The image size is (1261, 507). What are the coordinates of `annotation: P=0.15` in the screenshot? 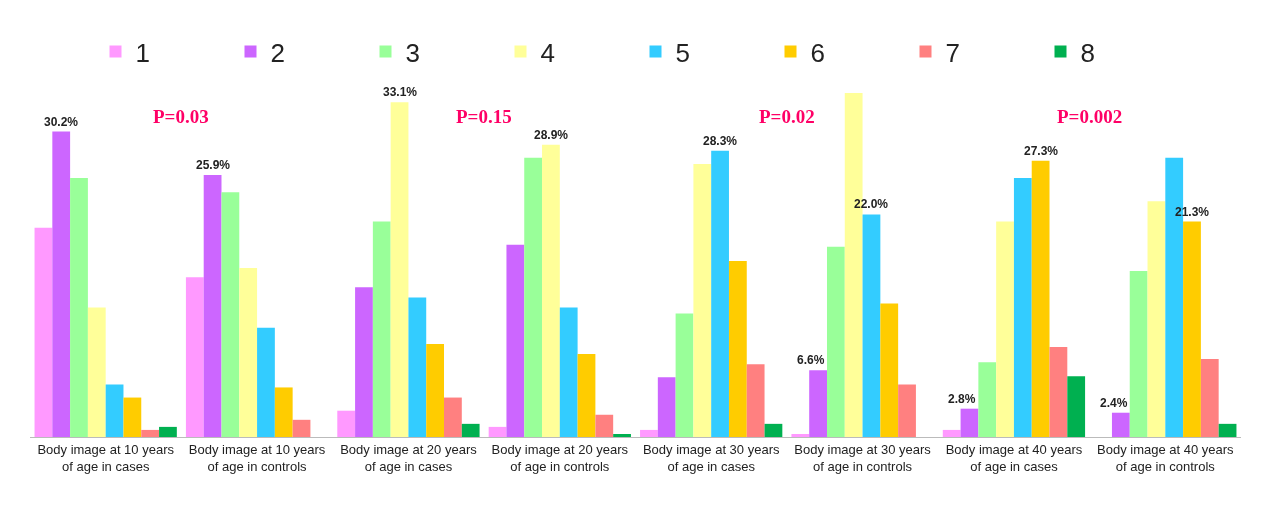 It's located at (484, 116).